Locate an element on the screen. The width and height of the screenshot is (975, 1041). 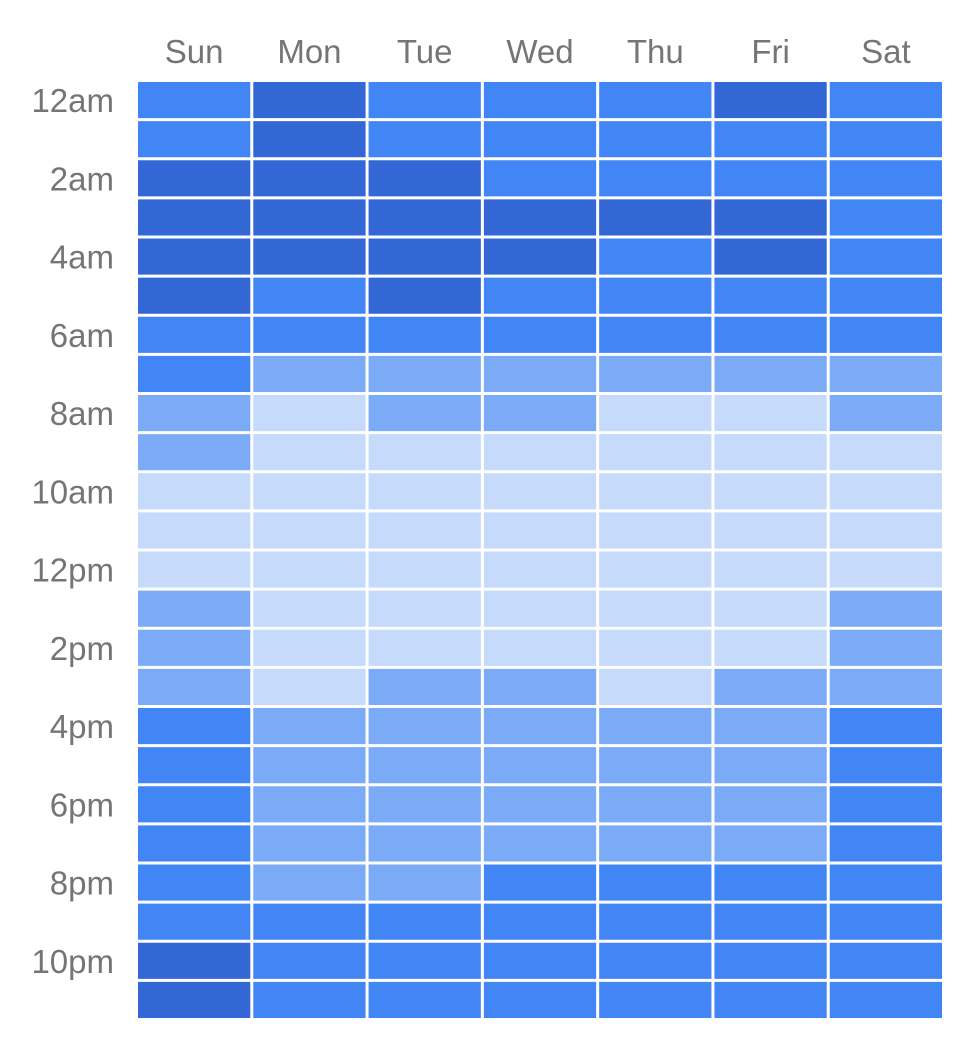
heatmap-cell-sun-11am is located at coordinates (194, 530).